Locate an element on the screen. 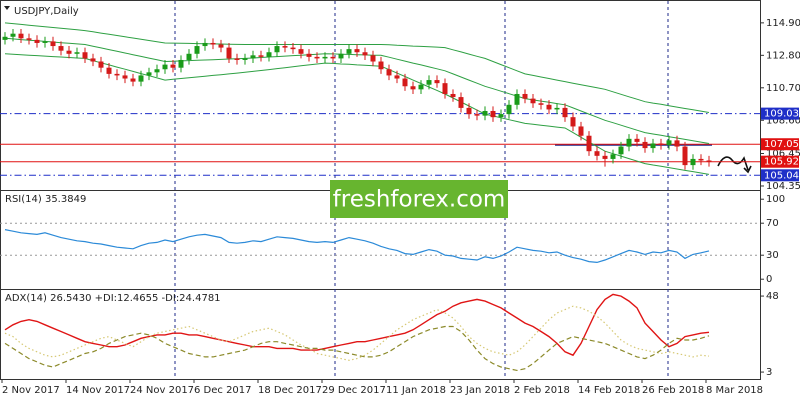 The height and width of the screenshot is (400, 800). x-tick-label: 6 Dec 2017 is located at coordinates (223, 390).